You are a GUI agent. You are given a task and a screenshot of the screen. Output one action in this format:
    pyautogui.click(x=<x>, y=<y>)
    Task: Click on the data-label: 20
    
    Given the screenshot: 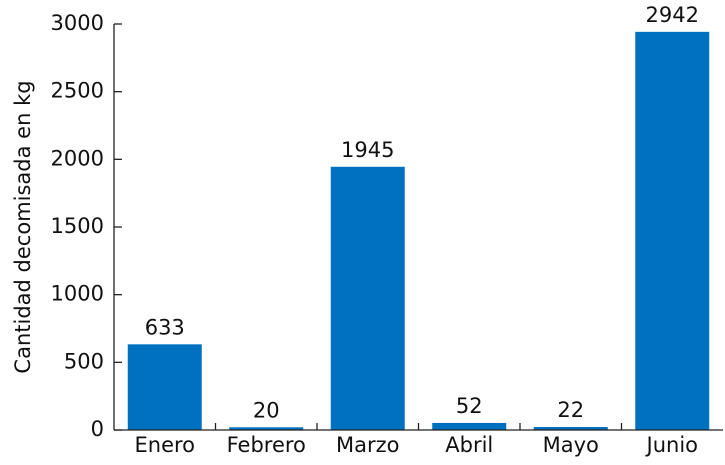 What is the action you would take?
    pyautogui.click(x=266, y=410)
    